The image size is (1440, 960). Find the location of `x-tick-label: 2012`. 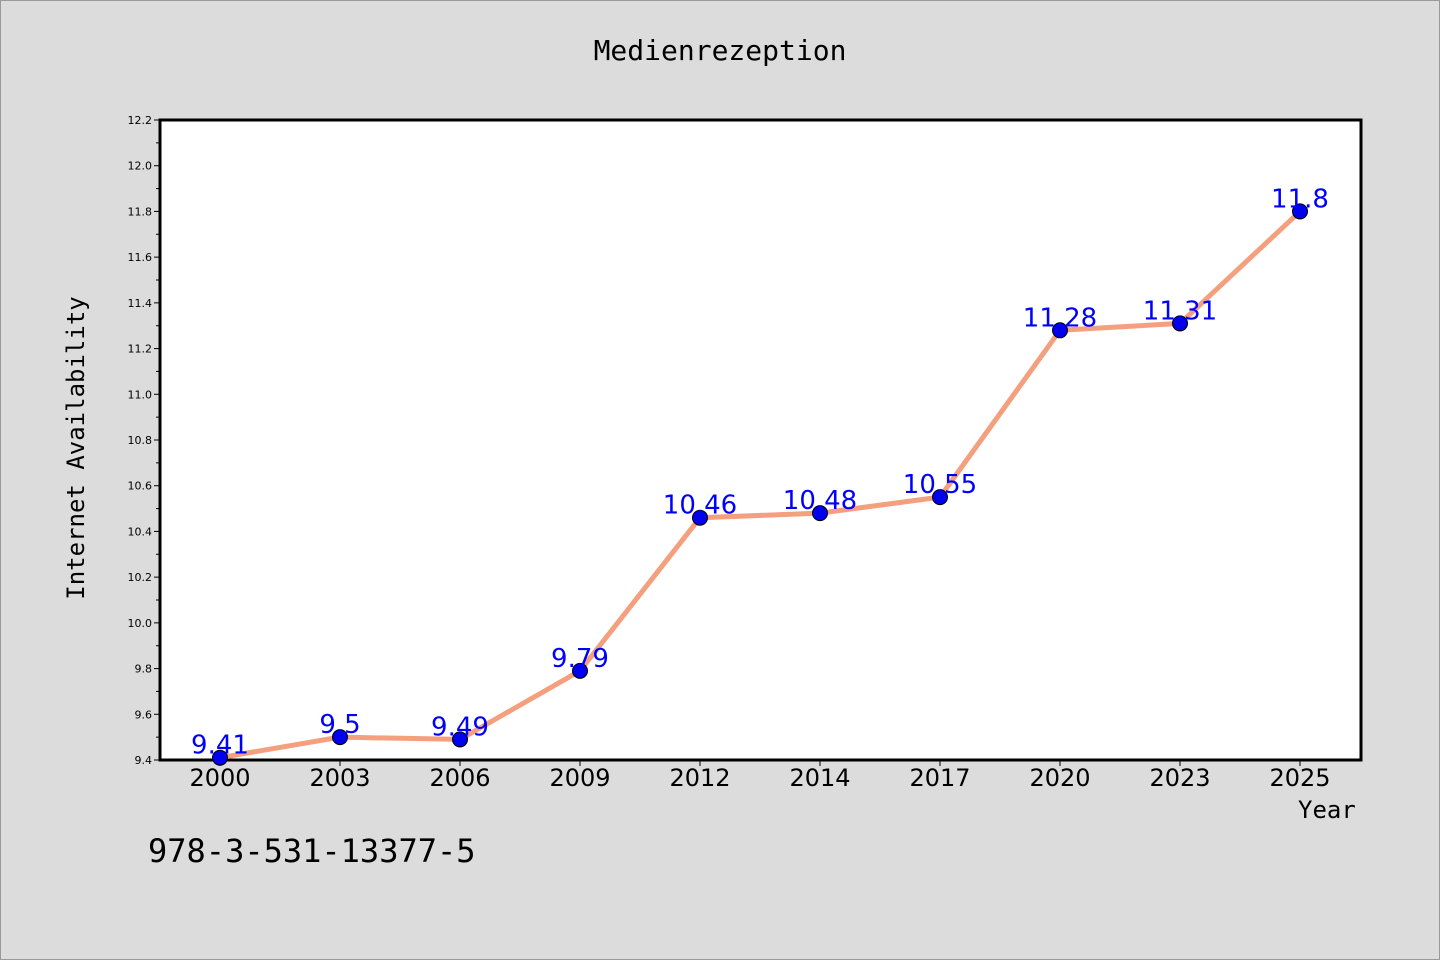

x-tick-label: 2012 is located at coordinates (699, 778).